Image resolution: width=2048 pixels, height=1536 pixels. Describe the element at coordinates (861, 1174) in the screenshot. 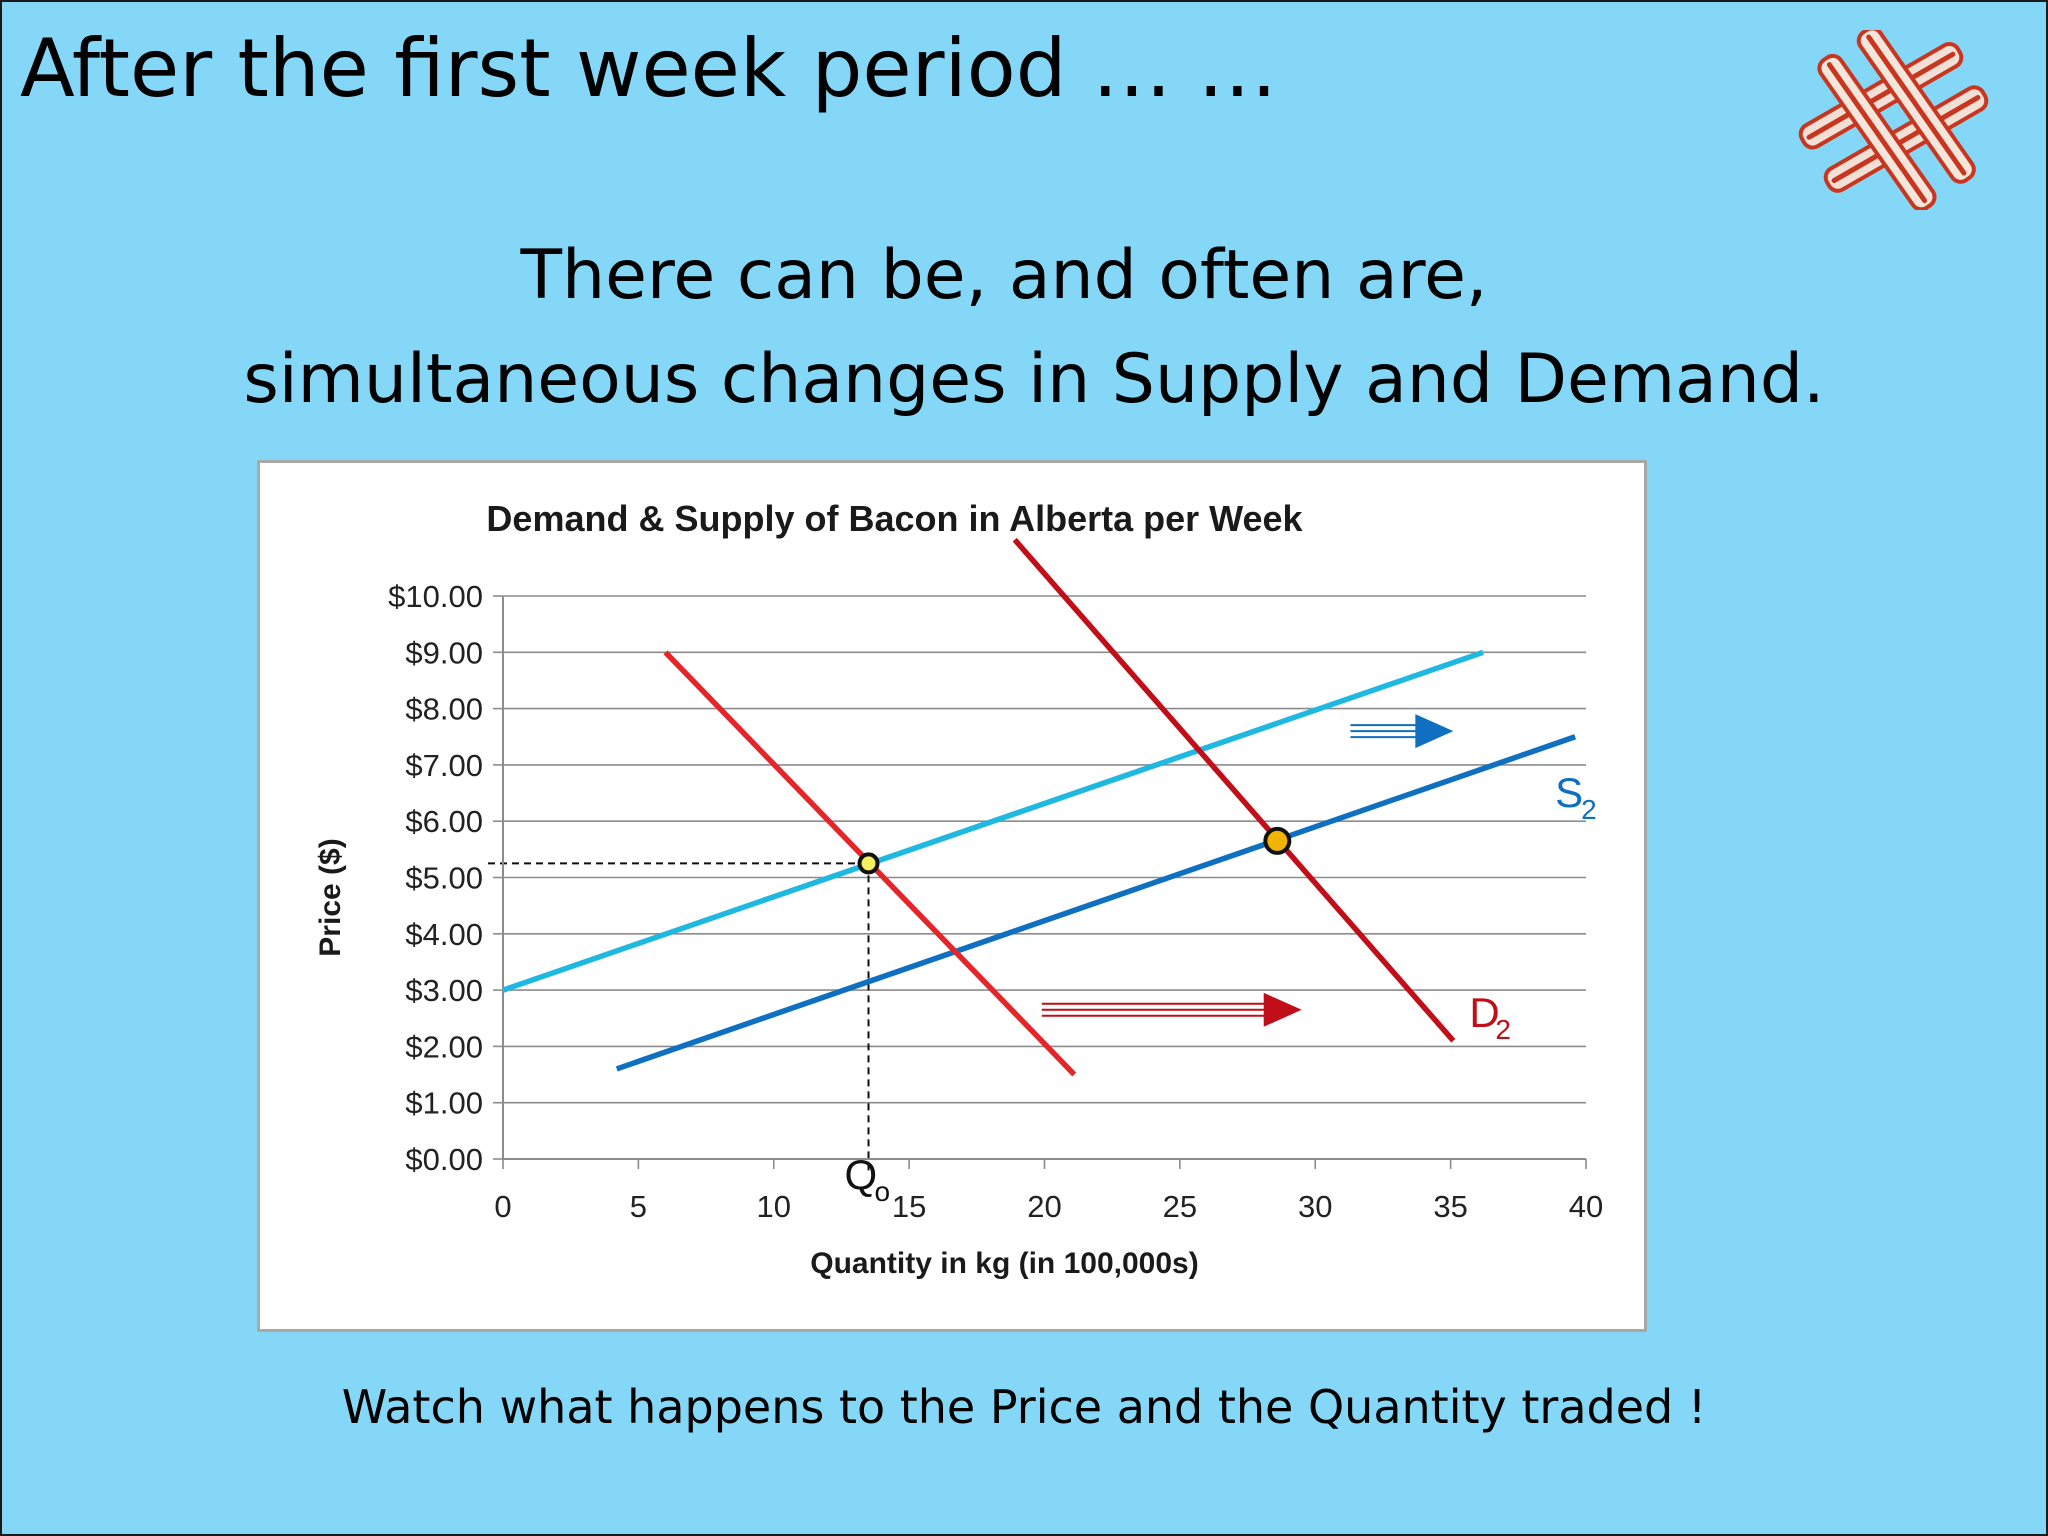

I see `quantity-reference-label: Q` at that location.